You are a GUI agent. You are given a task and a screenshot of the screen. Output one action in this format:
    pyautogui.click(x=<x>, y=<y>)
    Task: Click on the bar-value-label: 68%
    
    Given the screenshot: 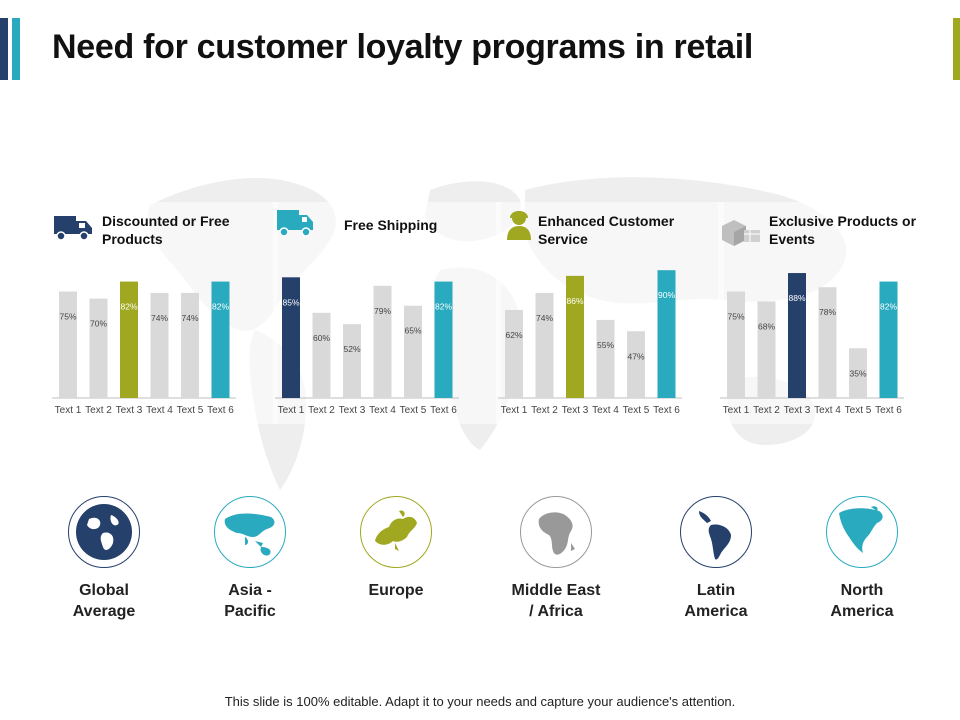 What is the action you would take?
    pyautogui.click(x=766, y=326)
    